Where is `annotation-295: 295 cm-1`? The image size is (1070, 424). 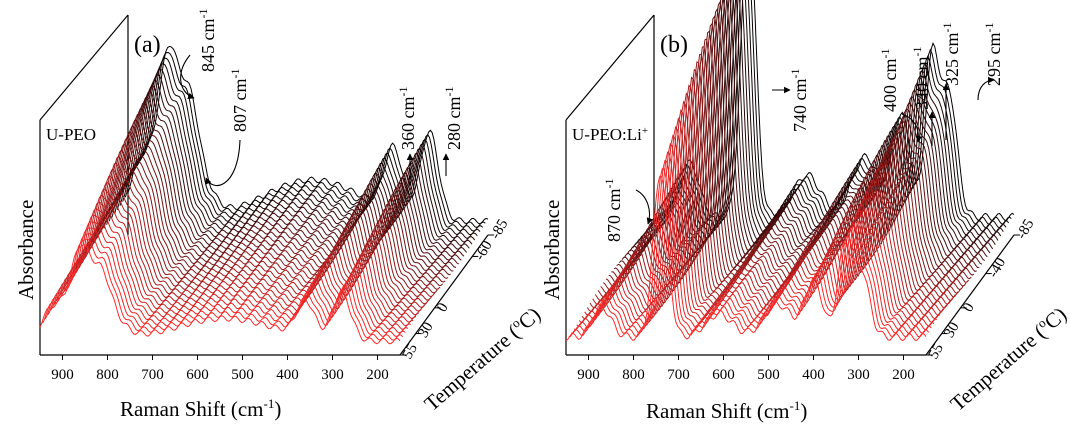 annotation-295: 295 cm-1 is located at coordinates (993, 55).